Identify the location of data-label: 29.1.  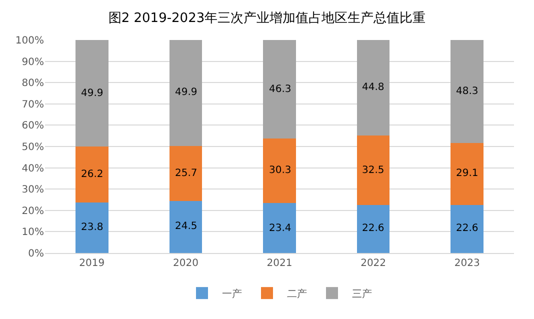
(467, 173).